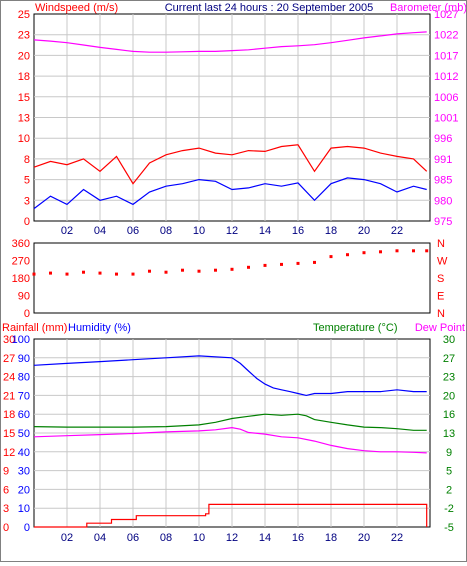  I want to click on barometer-tick-label: 1012, so click(446, 77).